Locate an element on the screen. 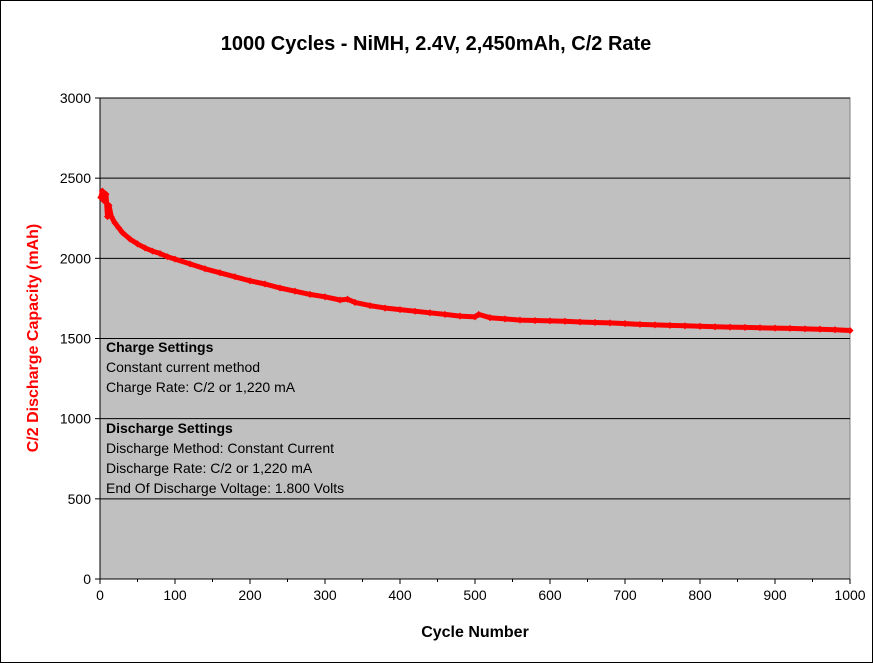 This screenshot has width=873, height=663. x-tick-label: 500 is located at coordinates (475, 595).